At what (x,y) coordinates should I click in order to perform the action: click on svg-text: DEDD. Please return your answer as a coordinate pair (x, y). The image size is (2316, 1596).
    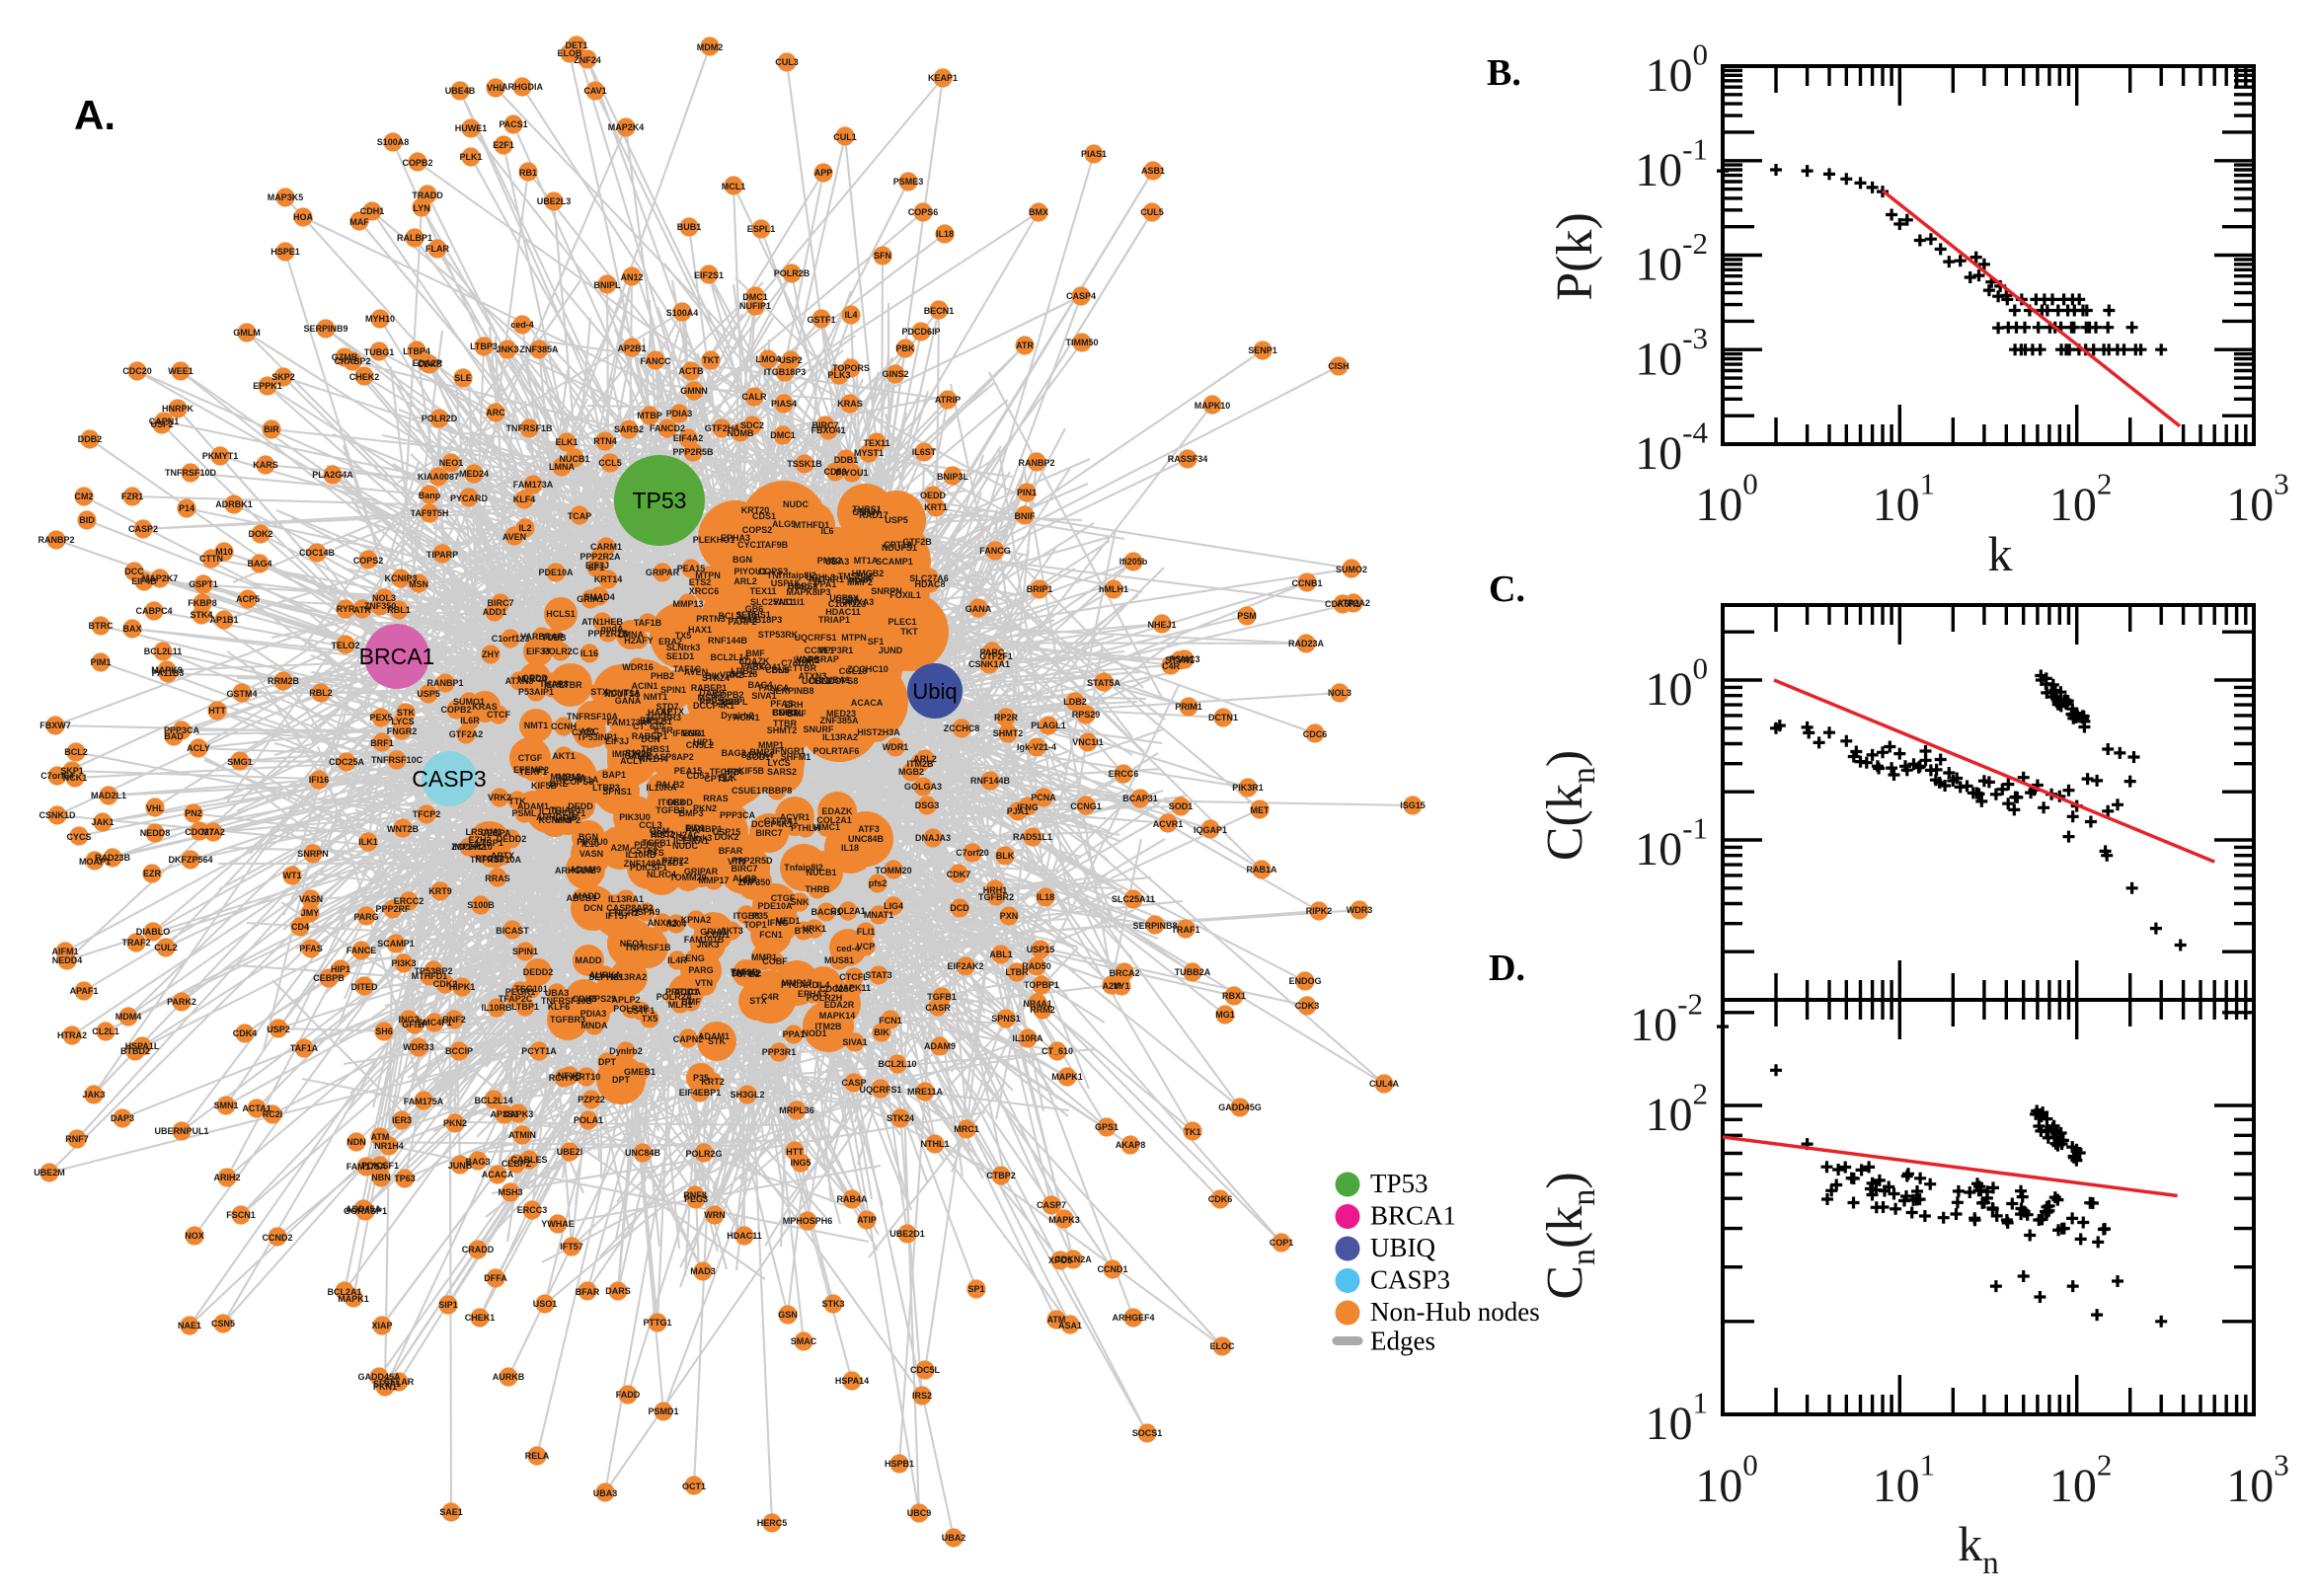
    Looking at the image, I should click on (580, 806).